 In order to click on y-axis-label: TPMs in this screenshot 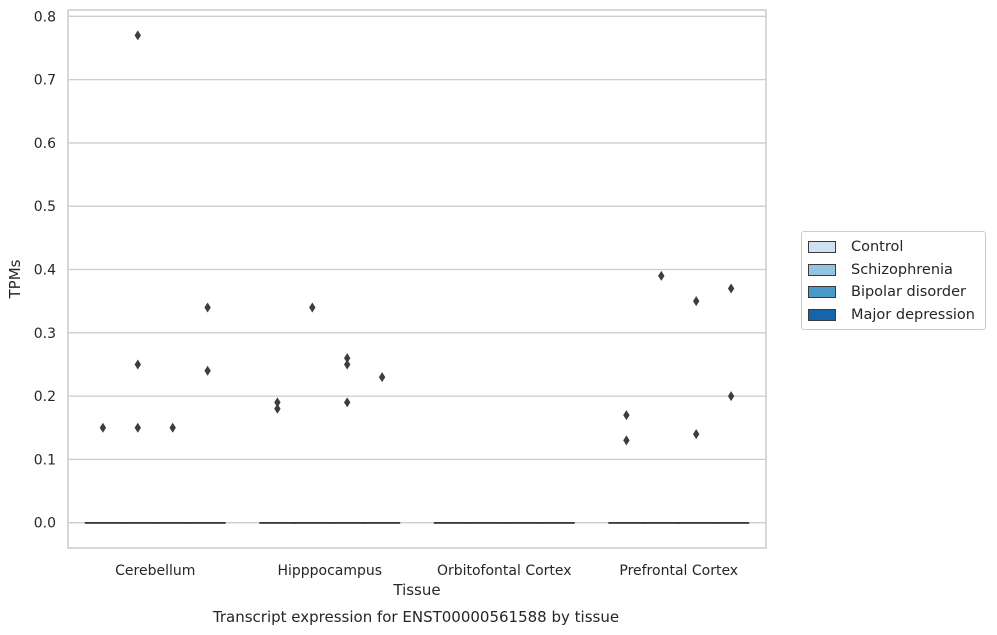, I will do `click(15, 279)`.